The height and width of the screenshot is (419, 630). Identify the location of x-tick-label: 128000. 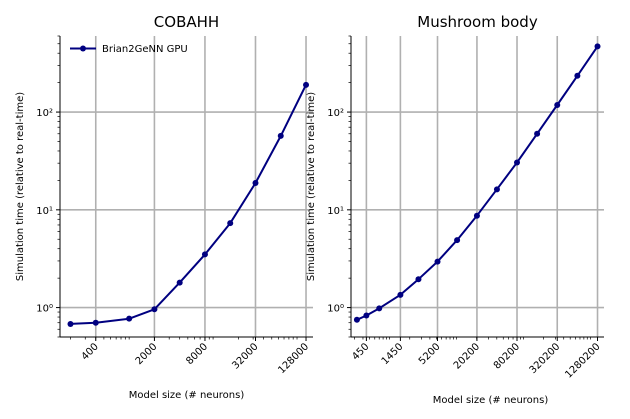
(293, 358).